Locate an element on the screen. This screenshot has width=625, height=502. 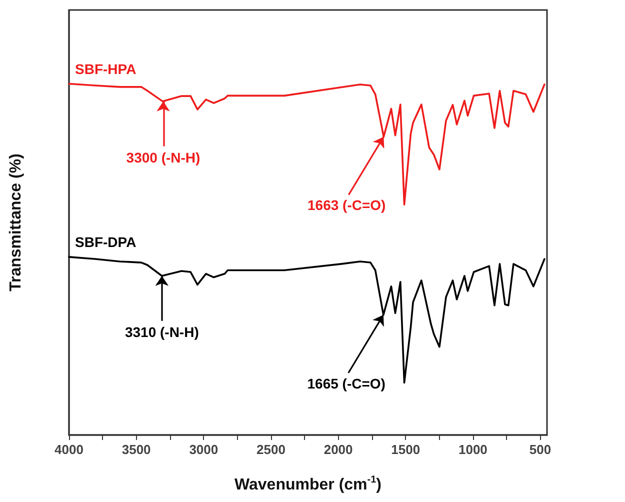
x-tick-label: 4000 is located at coordinates (69, 449).